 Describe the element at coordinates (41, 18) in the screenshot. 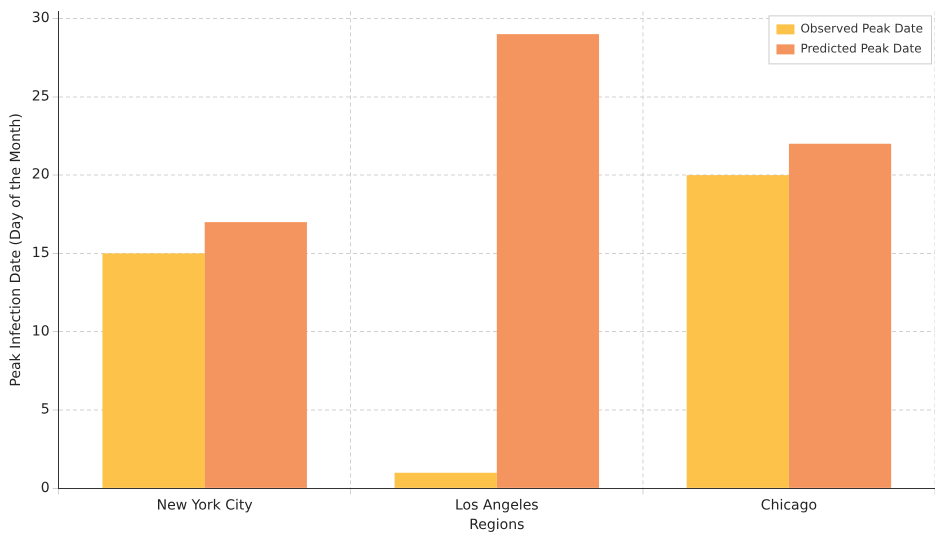

I see `y-tick-label: 30` at that location.